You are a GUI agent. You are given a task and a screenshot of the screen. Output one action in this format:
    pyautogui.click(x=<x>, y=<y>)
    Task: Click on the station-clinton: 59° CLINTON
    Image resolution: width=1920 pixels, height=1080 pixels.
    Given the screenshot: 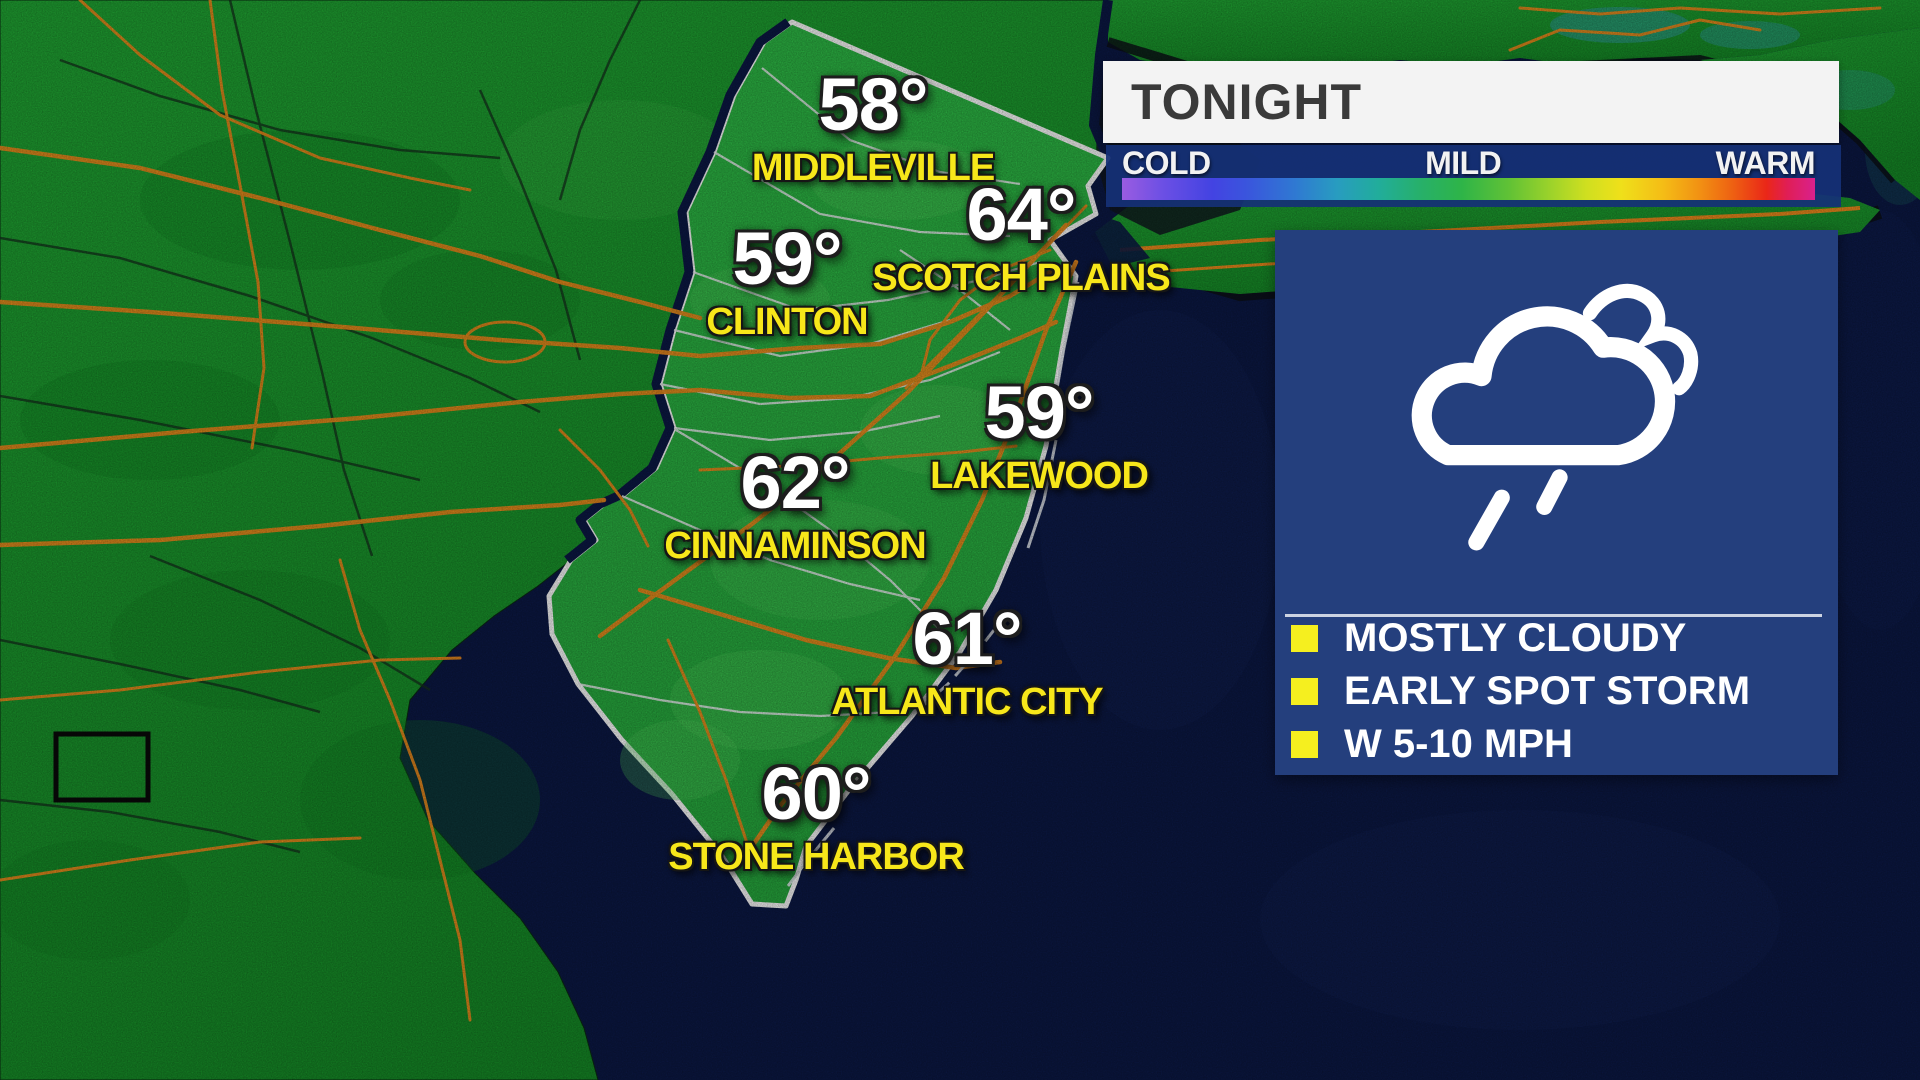 What is the action you would take?
    pyautogui.click(x=787, y=280)
    